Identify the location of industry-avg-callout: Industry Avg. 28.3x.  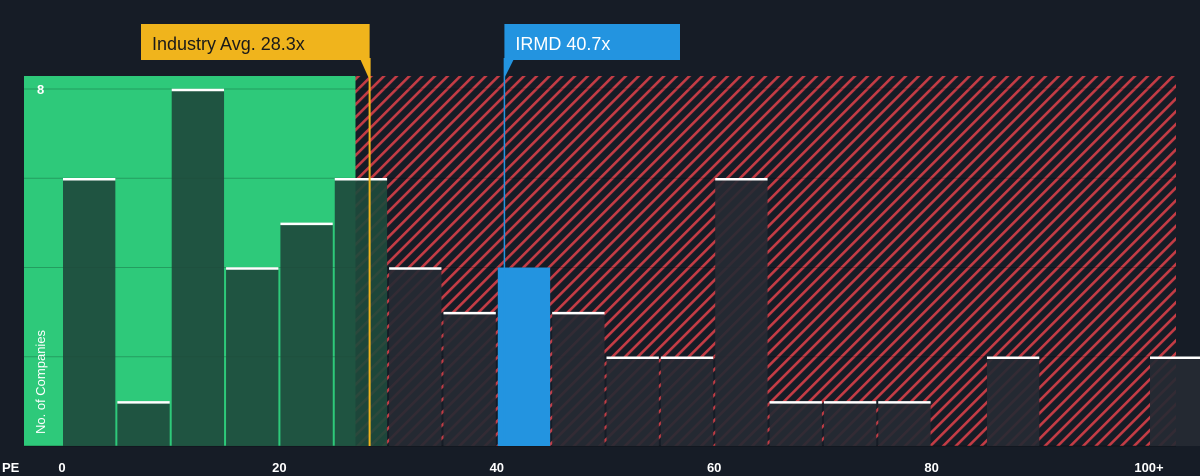
(255, 52).